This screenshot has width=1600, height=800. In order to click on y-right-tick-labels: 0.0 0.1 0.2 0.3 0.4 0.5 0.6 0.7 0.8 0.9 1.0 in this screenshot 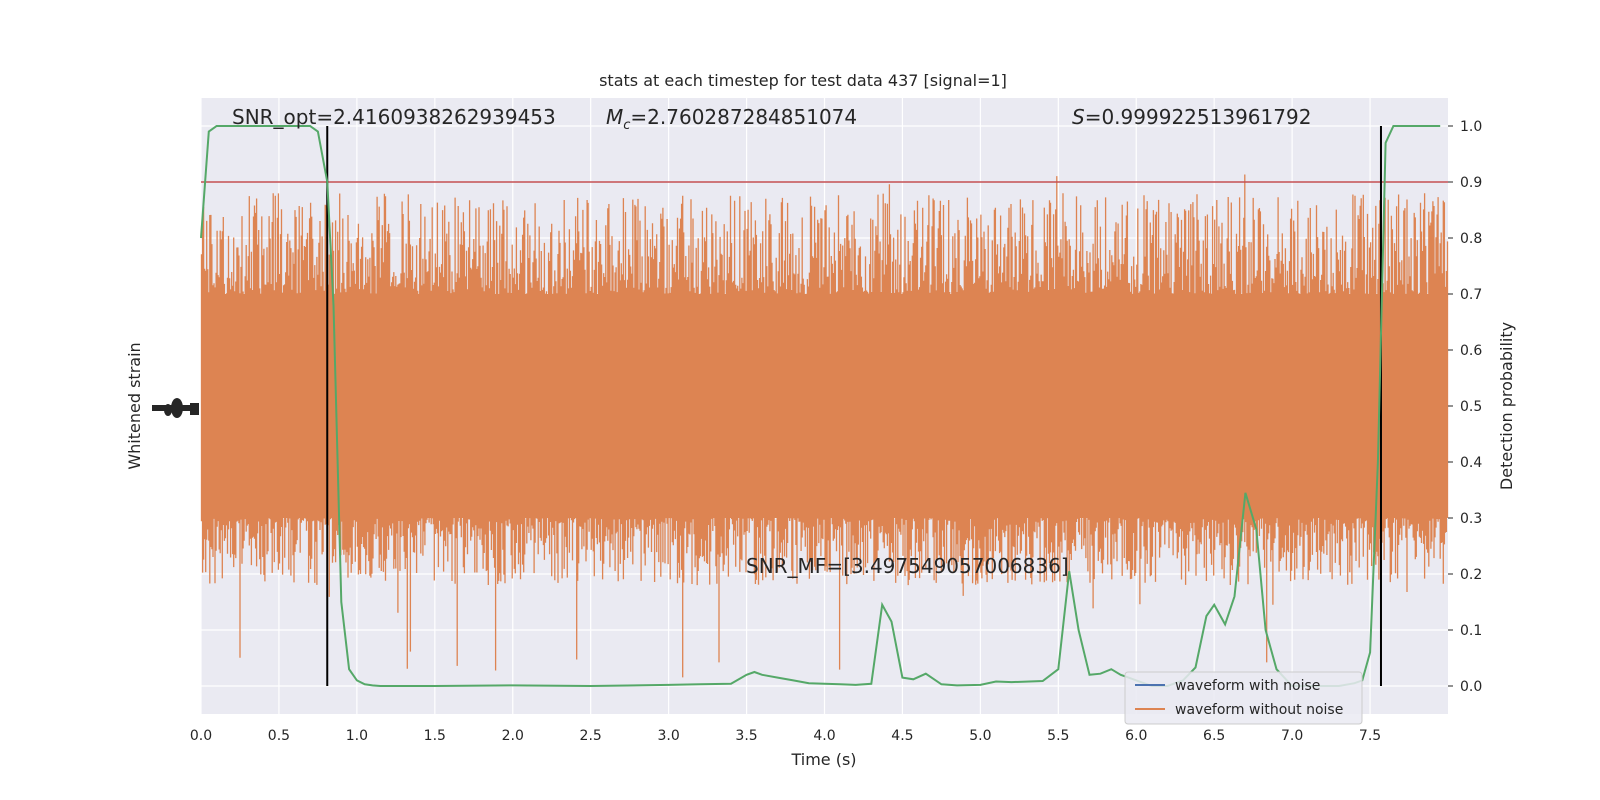, I will do `click(1465, 407)`.